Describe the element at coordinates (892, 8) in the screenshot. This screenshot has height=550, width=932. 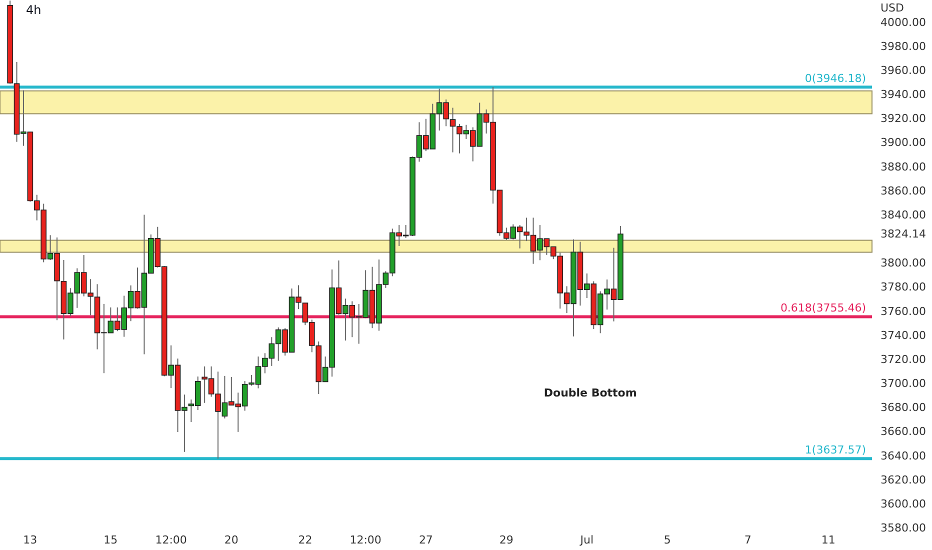
I see `y-axis-title: USD` at that location.